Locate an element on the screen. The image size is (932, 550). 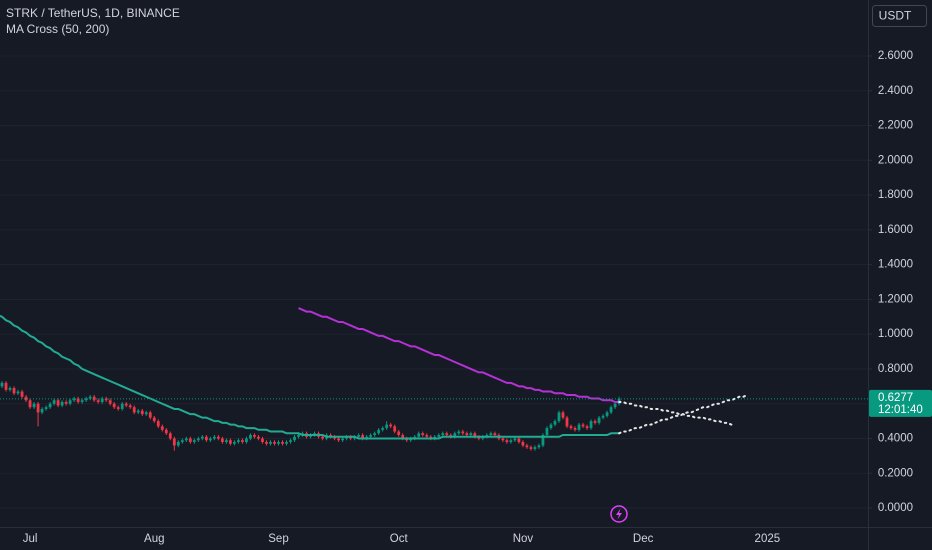
y-tick-label: 1.8000 is located at coordinates (895, 195).